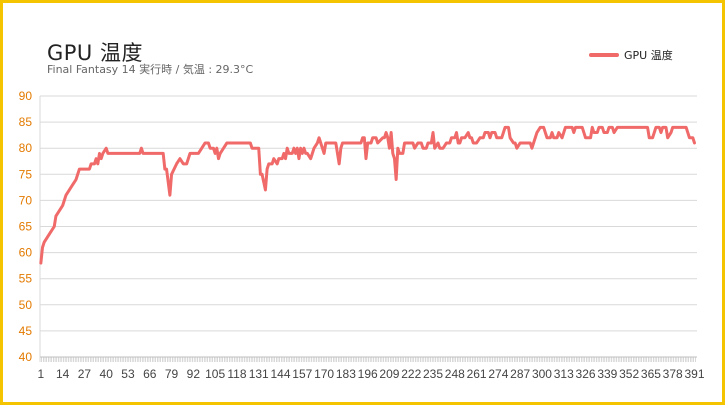  I want to click on y-tick-label: 40, so click(26, 357).